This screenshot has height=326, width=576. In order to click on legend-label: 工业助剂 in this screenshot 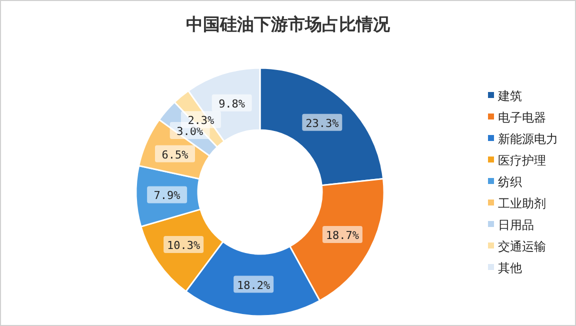, I will do `click(522, 203)`.